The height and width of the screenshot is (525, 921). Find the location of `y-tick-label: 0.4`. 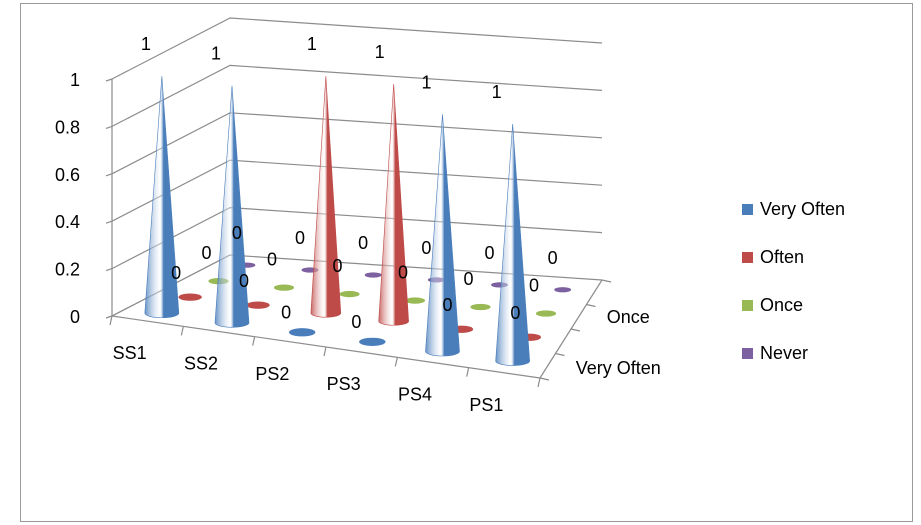

y-tick-label: 0.4 is located at coordinates (67, 222).